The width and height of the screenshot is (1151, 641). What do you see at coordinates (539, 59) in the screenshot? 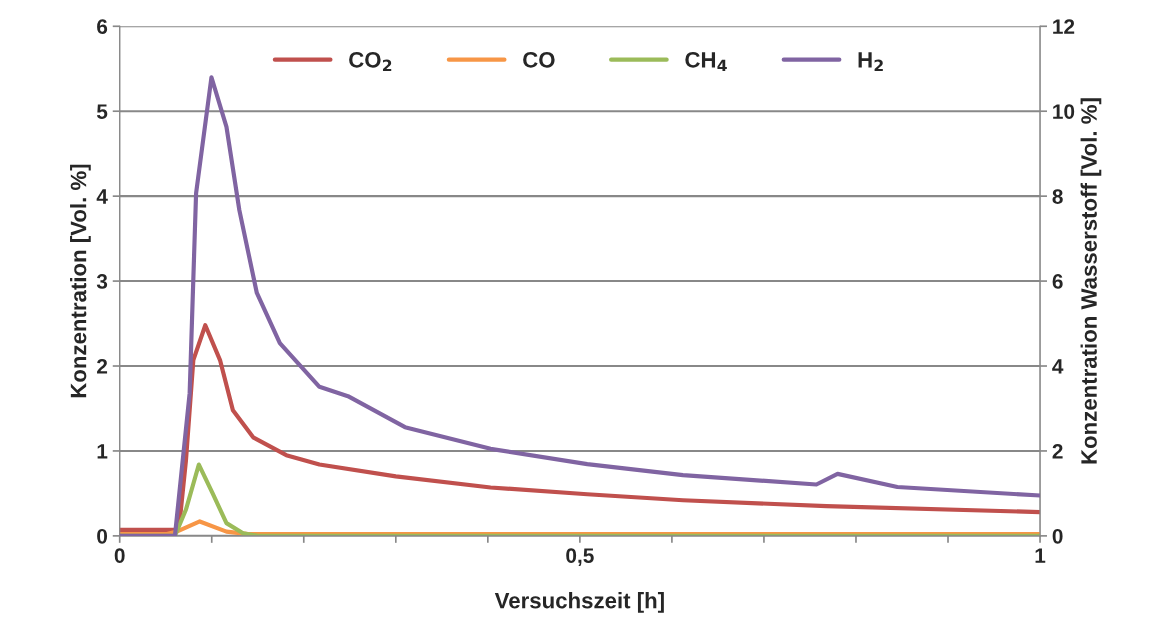
I see `legend-label: CO` at bounding box center [539, 59].